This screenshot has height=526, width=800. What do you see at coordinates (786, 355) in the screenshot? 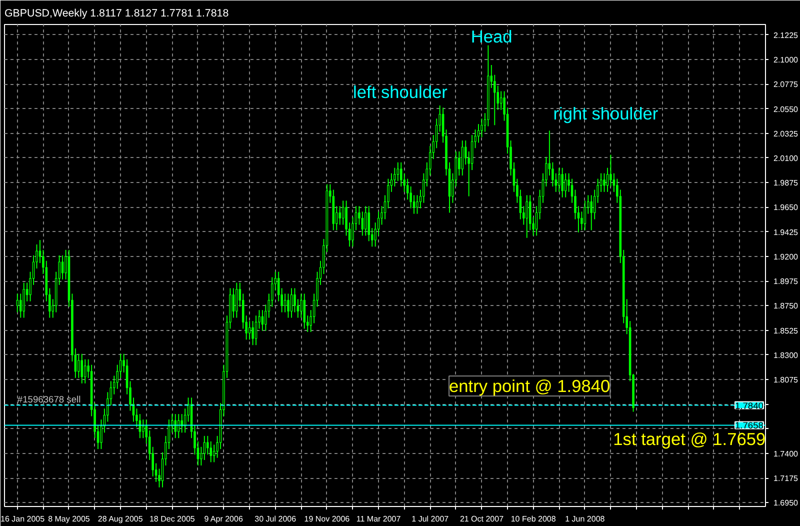
I see `y-tick-label: 1.8300` at bounding box center [786, 355].